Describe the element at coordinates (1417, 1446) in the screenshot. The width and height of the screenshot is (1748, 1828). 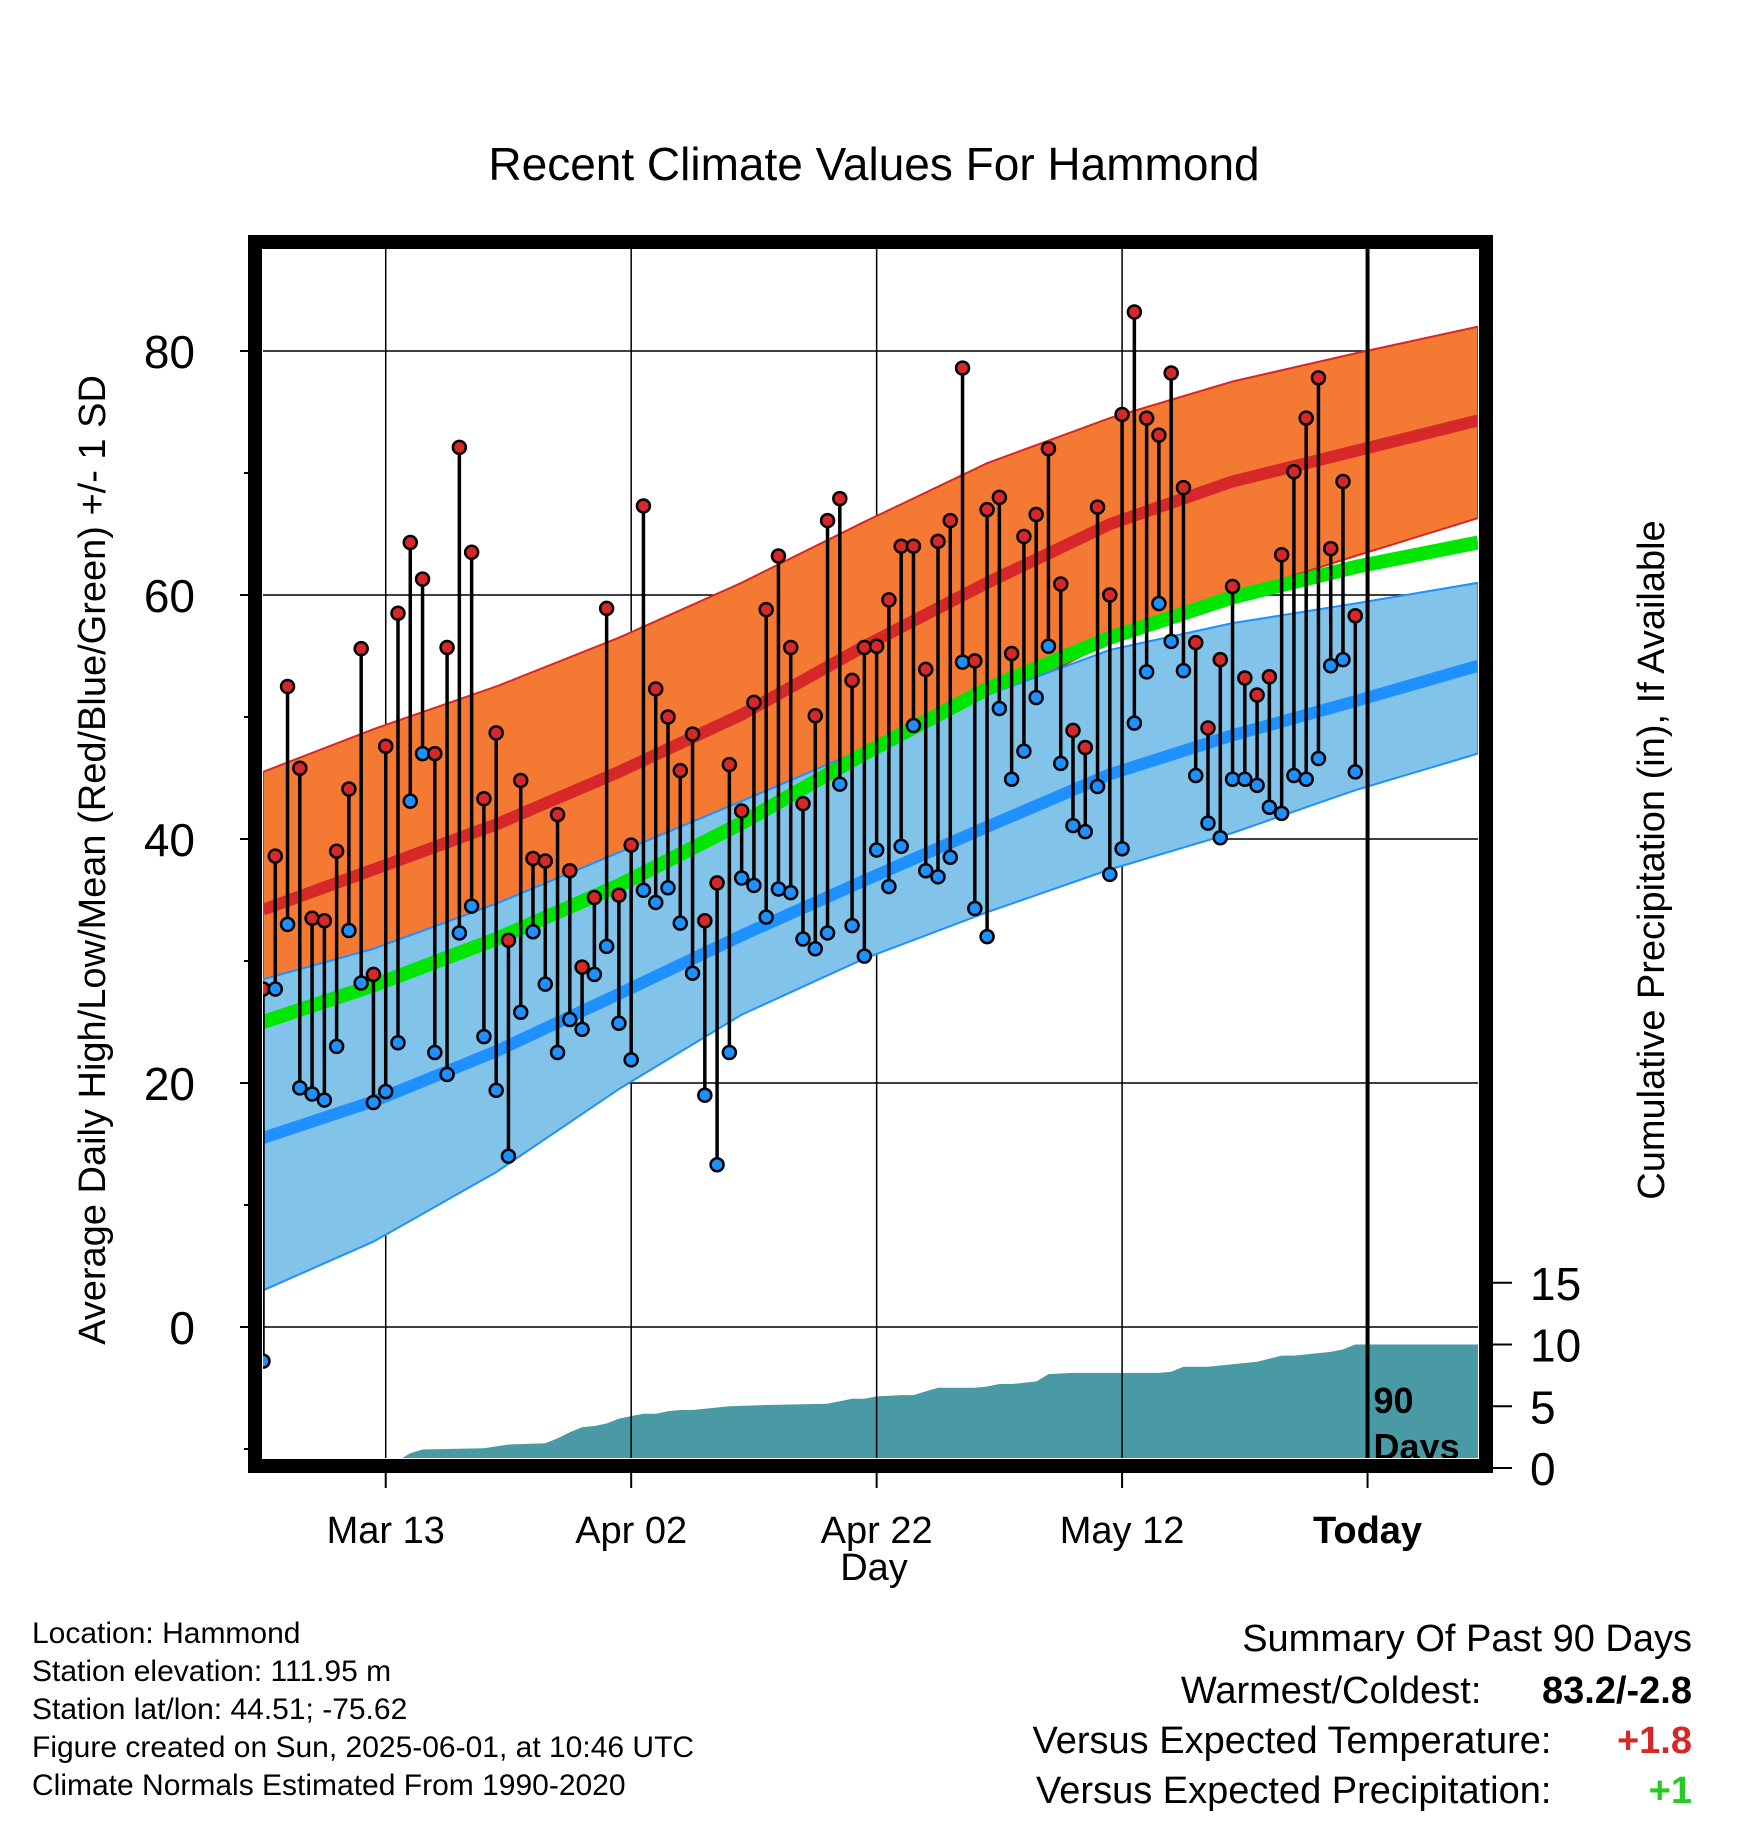
I see `today-label: Days` at that location.